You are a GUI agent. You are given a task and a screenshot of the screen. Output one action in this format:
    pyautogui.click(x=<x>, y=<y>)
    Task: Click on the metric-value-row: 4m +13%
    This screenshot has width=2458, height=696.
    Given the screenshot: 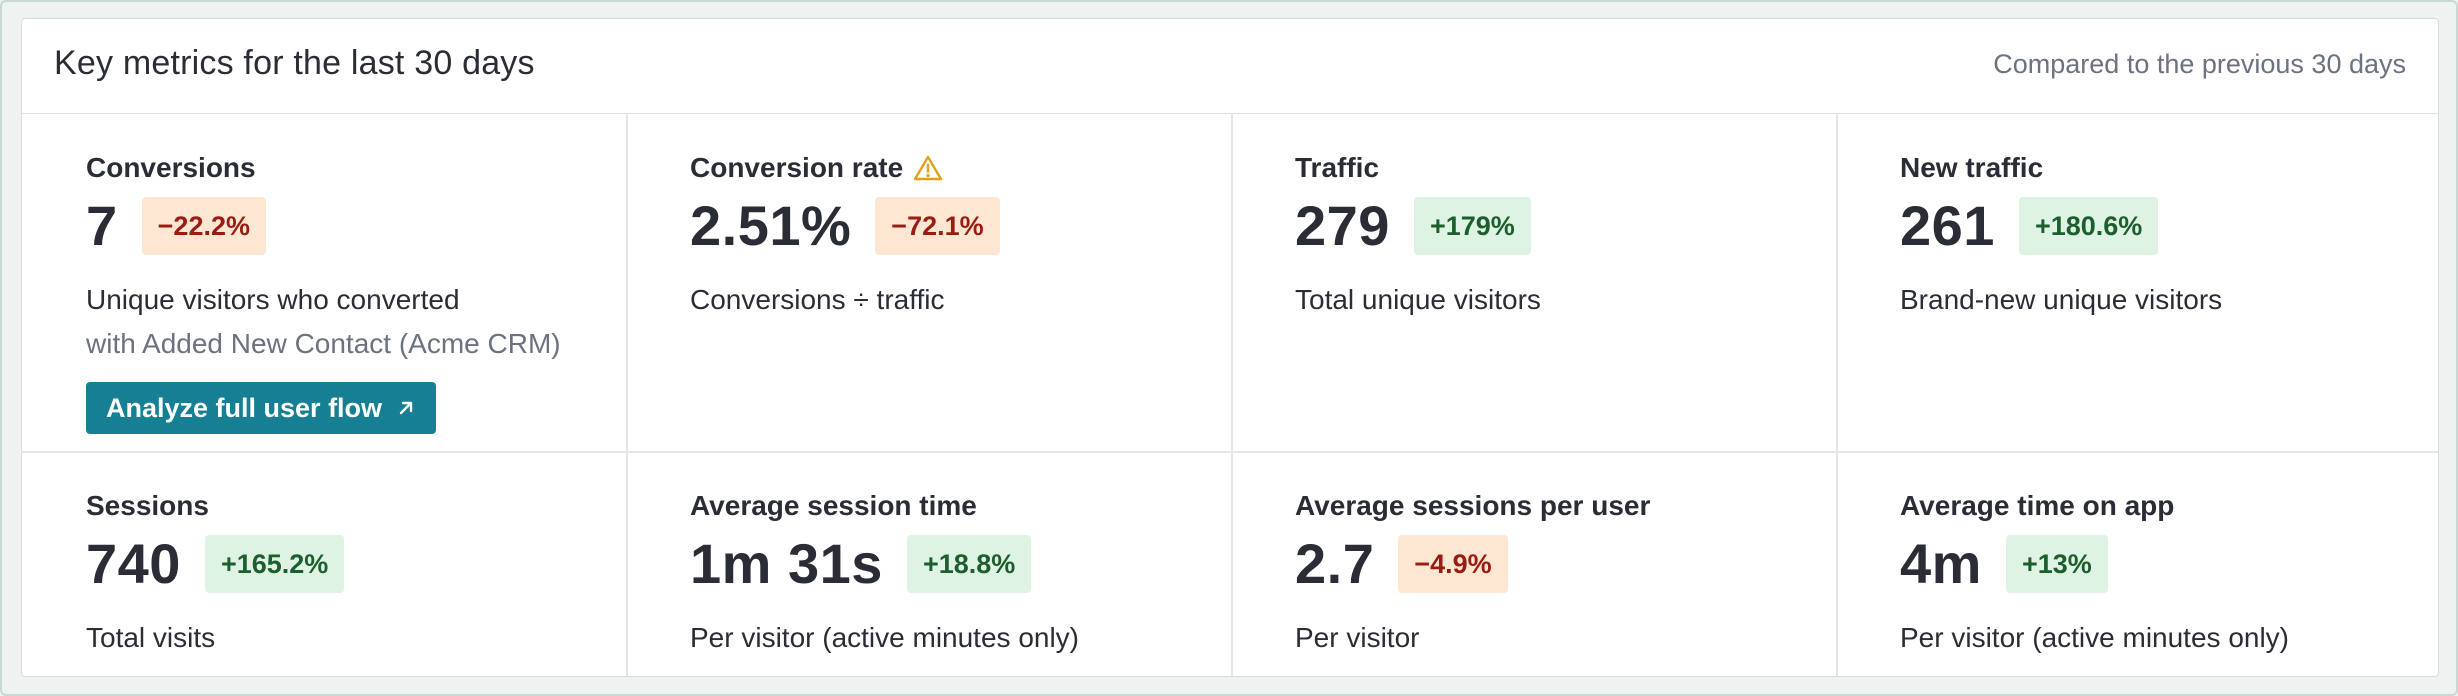 What is the action you would take?
    pyautogui.click(x=2004, y=564)
    